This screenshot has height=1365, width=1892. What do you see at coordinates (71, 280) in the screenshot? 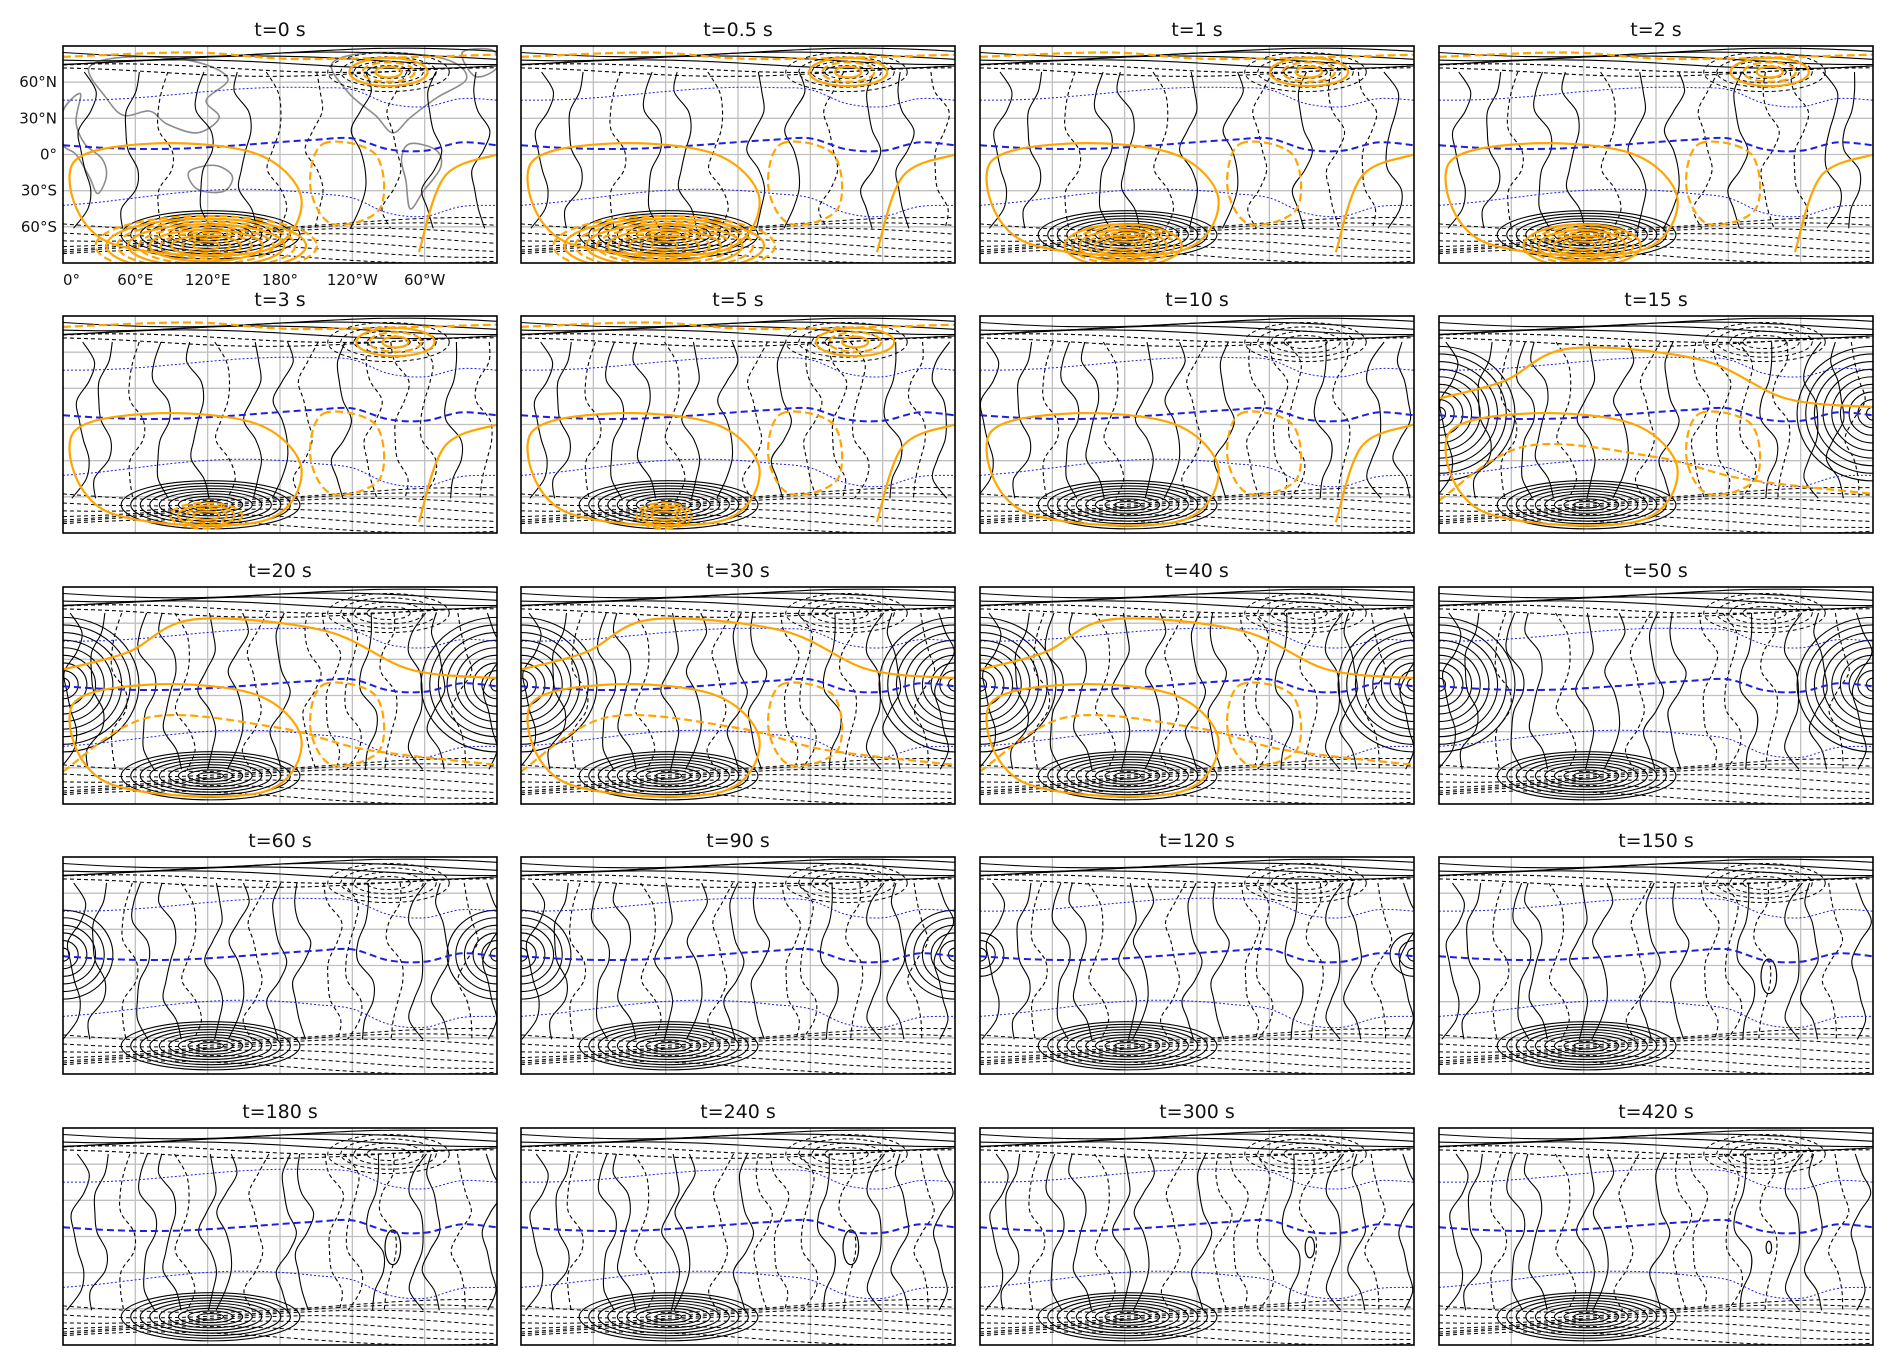
I see `longitude-tick-label: 0°` at bounding box center [71, 280].